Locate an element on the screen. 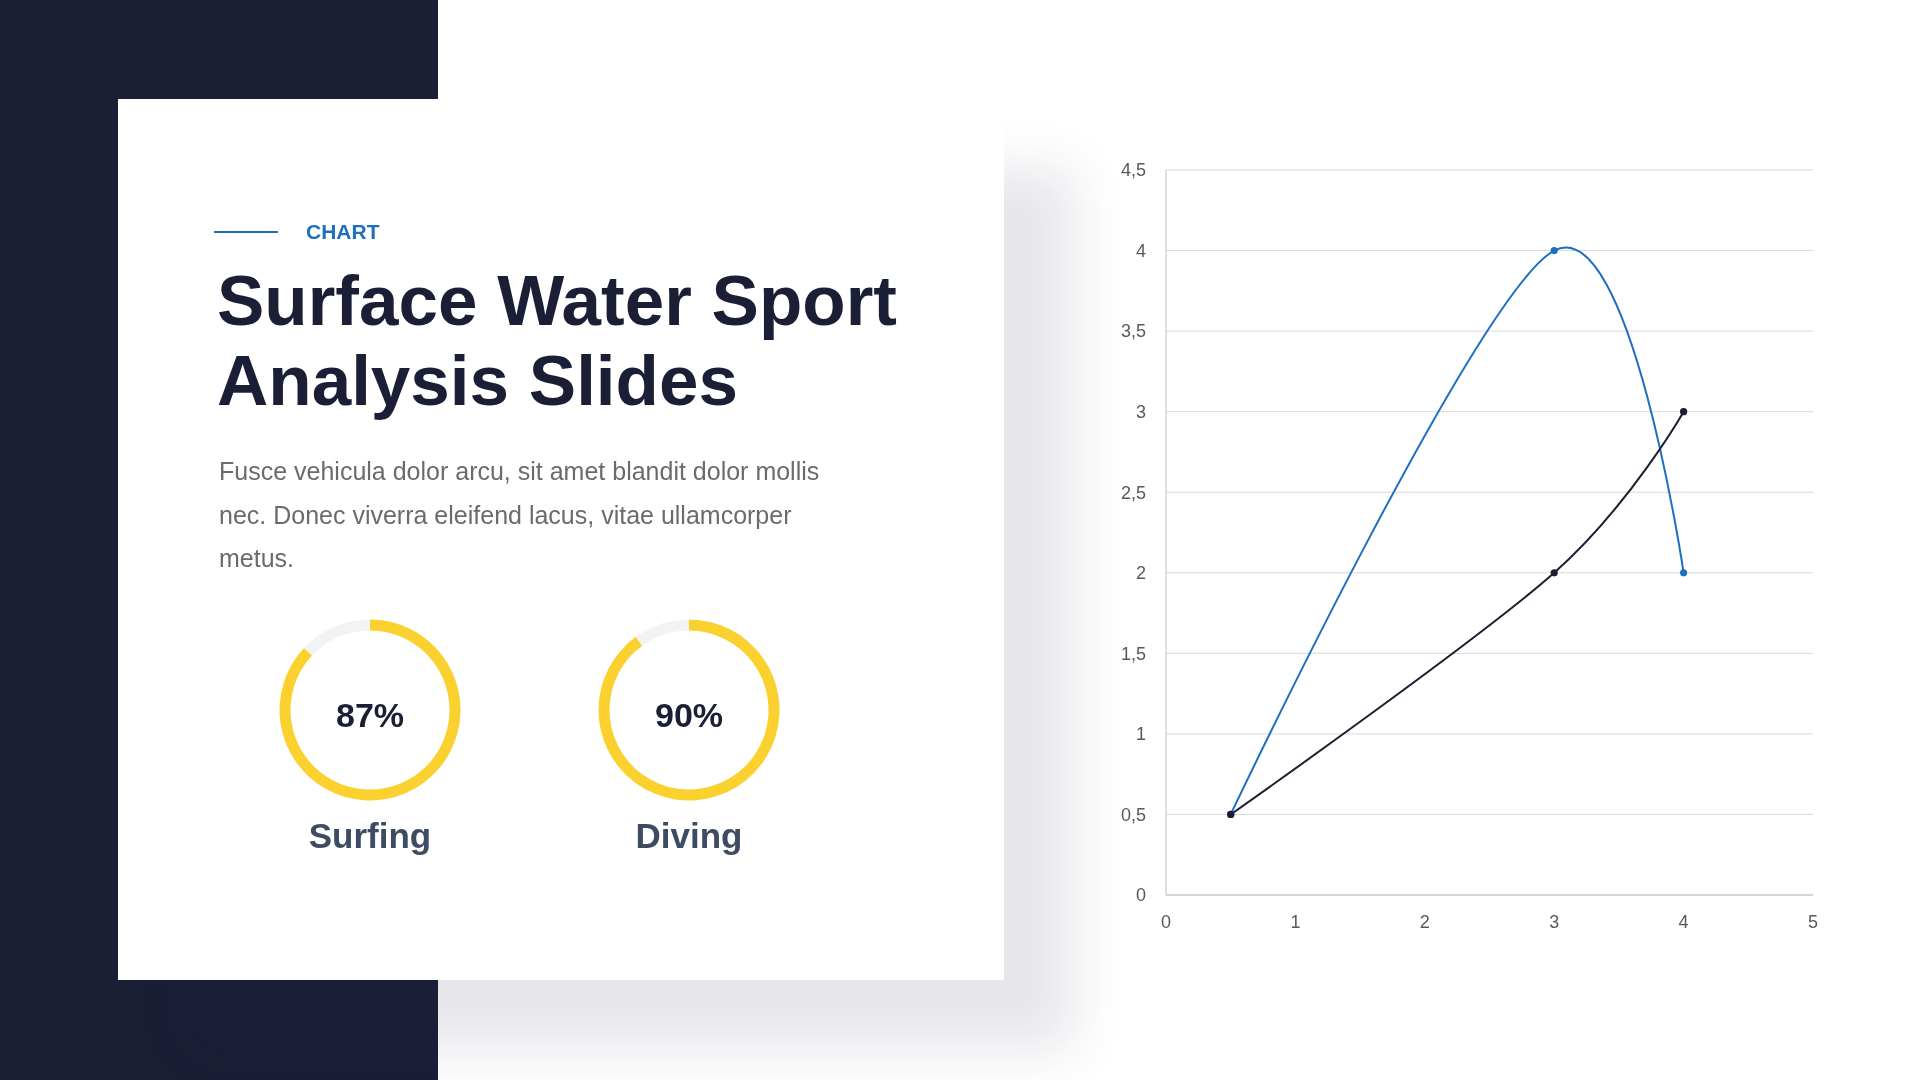  text: Surface Water Sport Analysis Slides is located at coordinates (557, 341).